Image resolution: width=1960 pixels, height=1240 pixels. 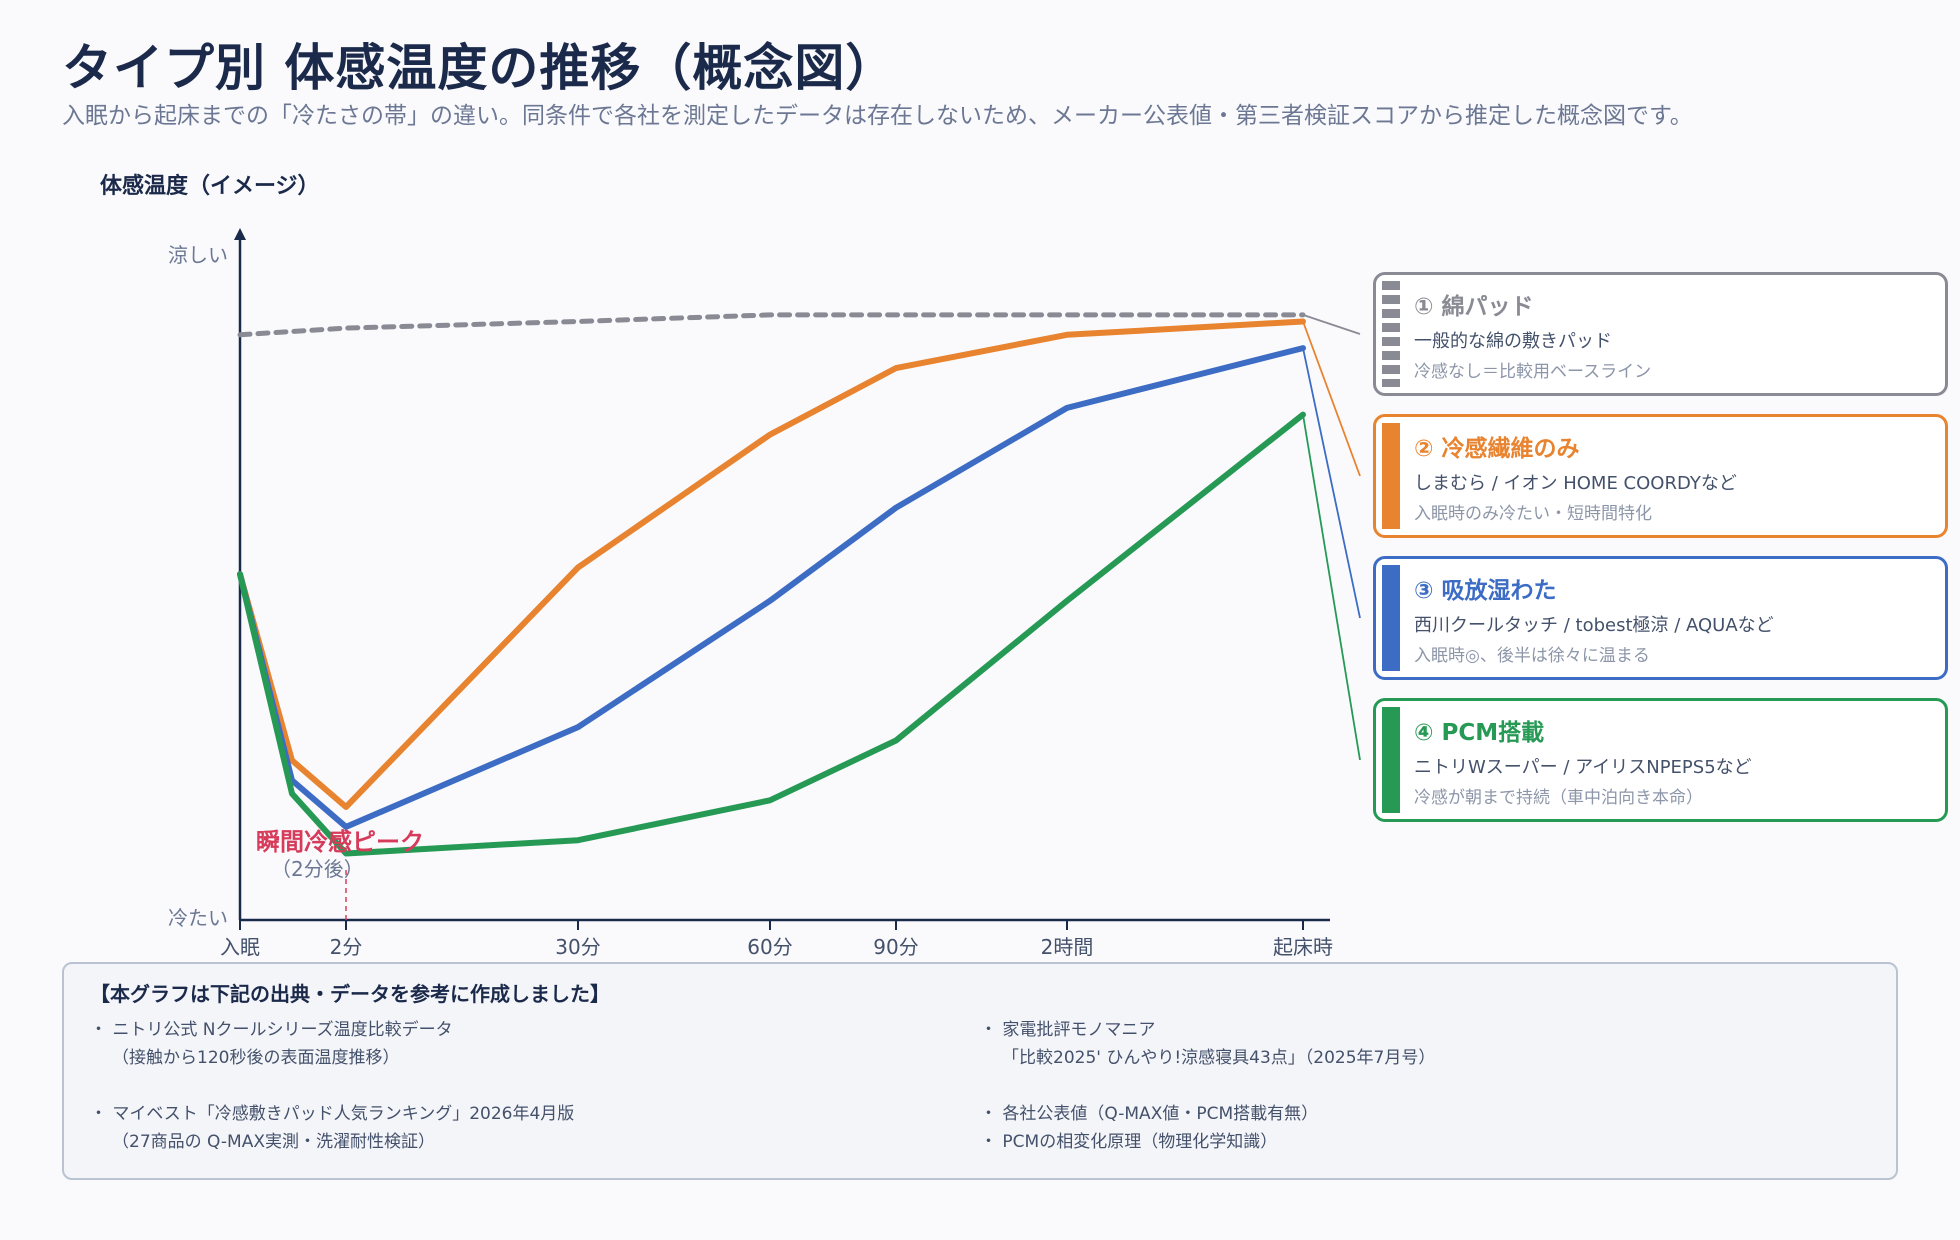 What do you see at coordinates (332, 1114) in the screenshot?
I see `source-line: ・ マイベスト「冷感敷きパッド人気ランキング」2026年4月版` at bounding box center [332, 1114].